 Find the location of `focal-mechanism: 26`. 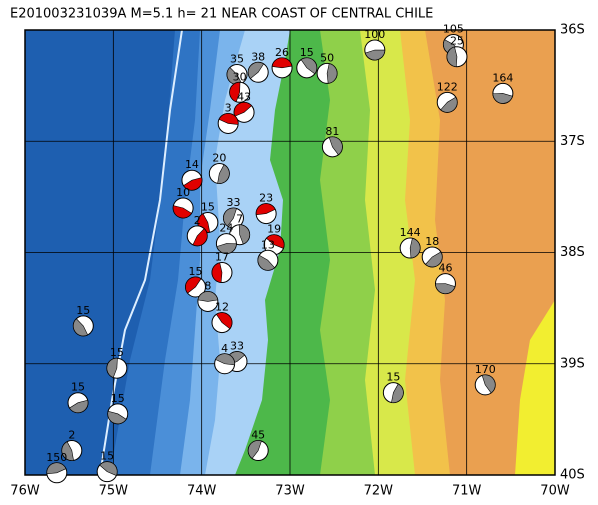

focal-mechanism: 26 is located at coordinates (282, 62).